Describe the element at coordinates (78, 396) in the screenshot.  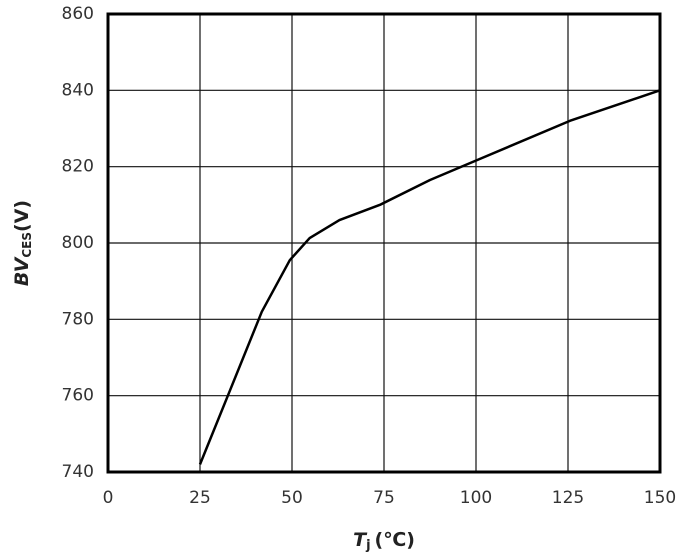
I see `y-tick-label: 760` at that location.